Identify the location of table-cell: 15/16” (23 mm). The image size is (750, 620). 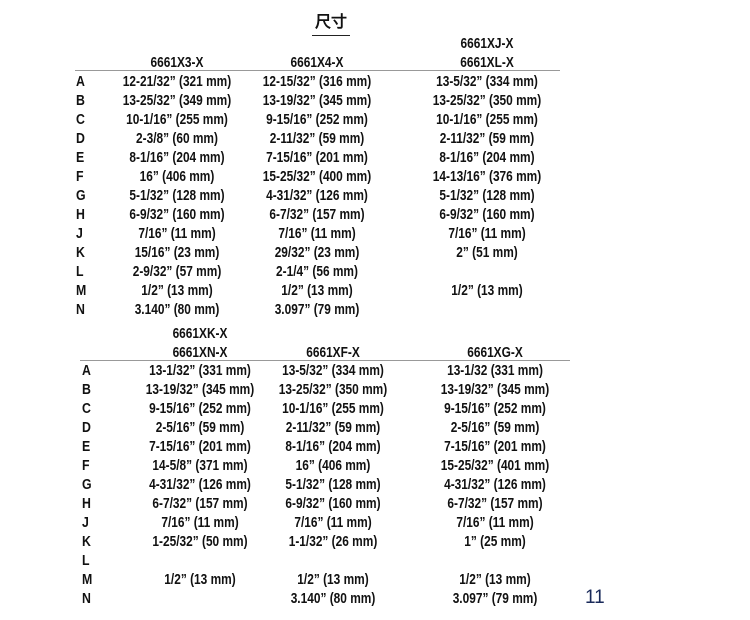
(177, 253).